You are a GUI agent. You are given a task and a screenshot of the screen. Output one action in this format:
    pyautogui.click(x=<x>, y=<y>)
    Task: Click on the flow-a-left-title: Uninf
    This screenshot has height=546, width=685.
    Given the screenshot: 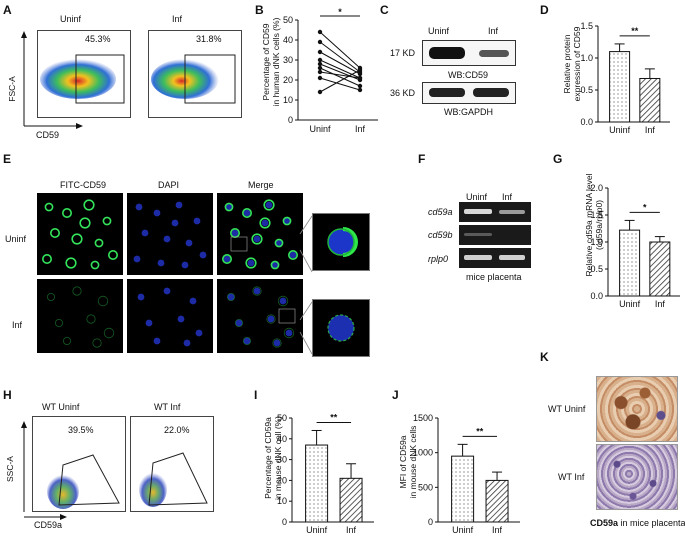 What is the action you would take?
    pyautogui.click(x=71, y=19)
    